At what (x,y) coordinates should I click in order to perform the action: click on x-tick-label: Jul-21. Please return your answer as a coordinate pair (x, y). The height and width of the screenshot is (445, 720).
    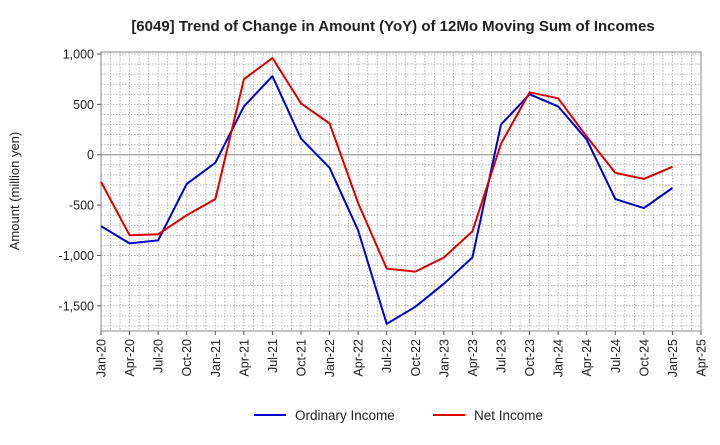
    Looking at the image, I should click on (273, 356).